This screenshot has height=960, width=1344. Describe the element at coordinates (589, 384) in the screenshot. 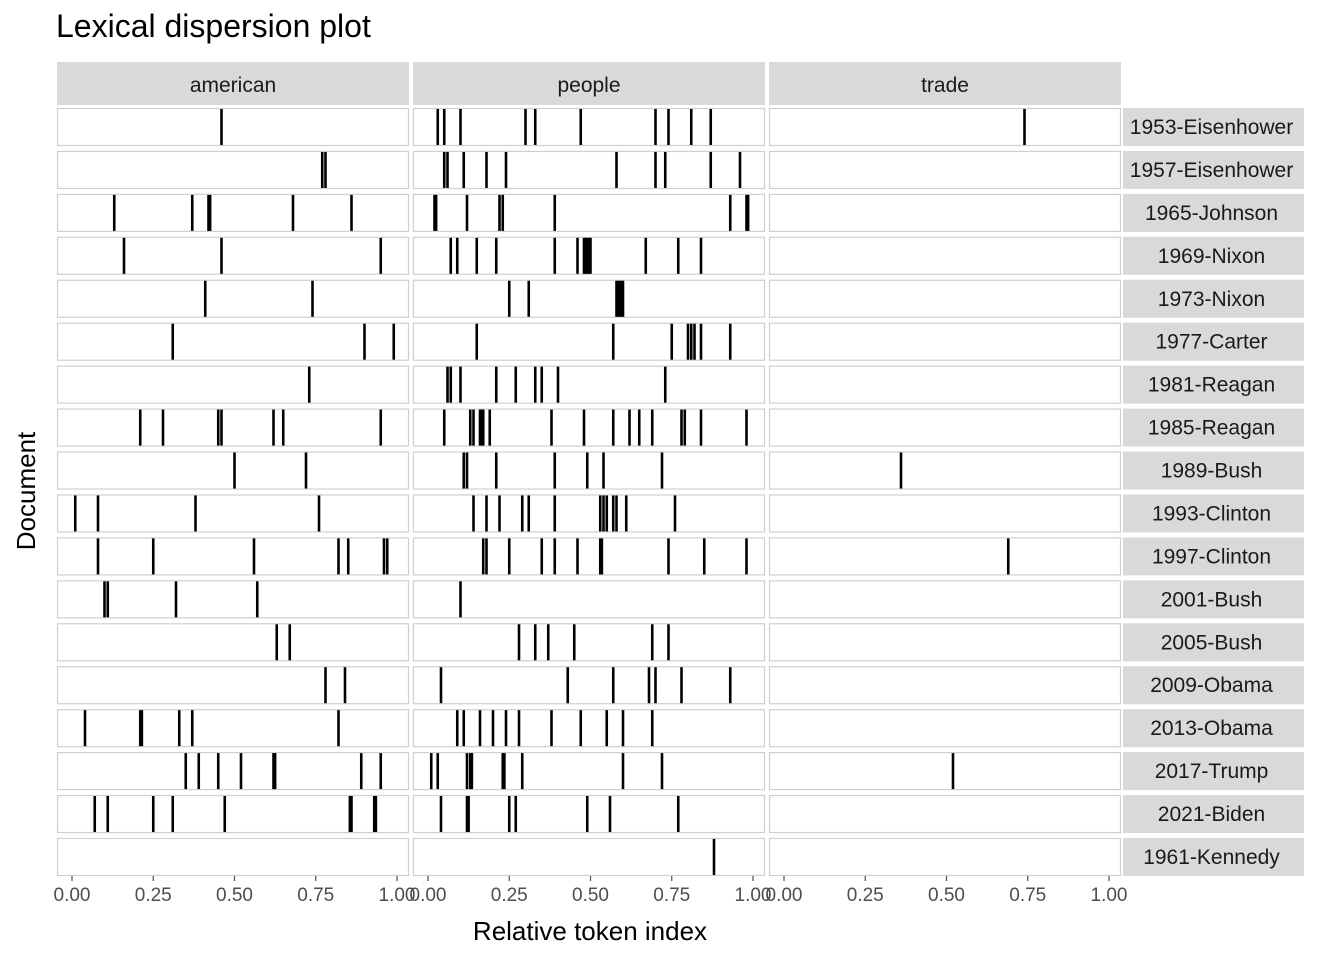

I see `panel-people-1981-reagan` at that location.